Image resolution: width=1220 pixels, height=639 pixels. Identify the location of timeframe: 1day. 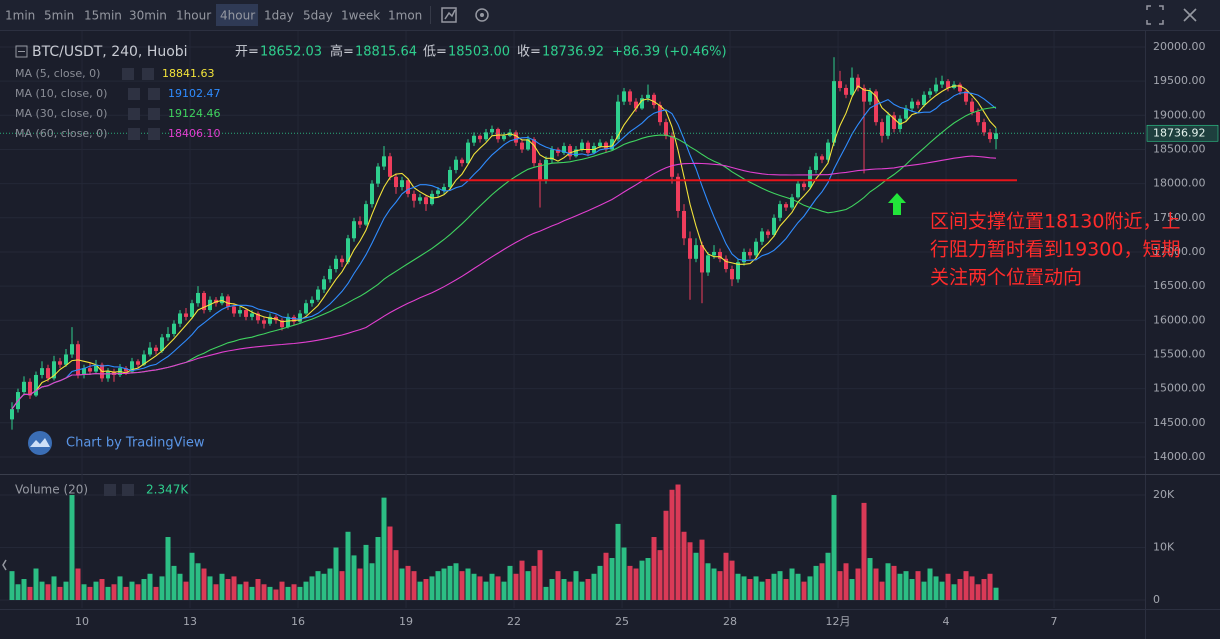
(279, 16).